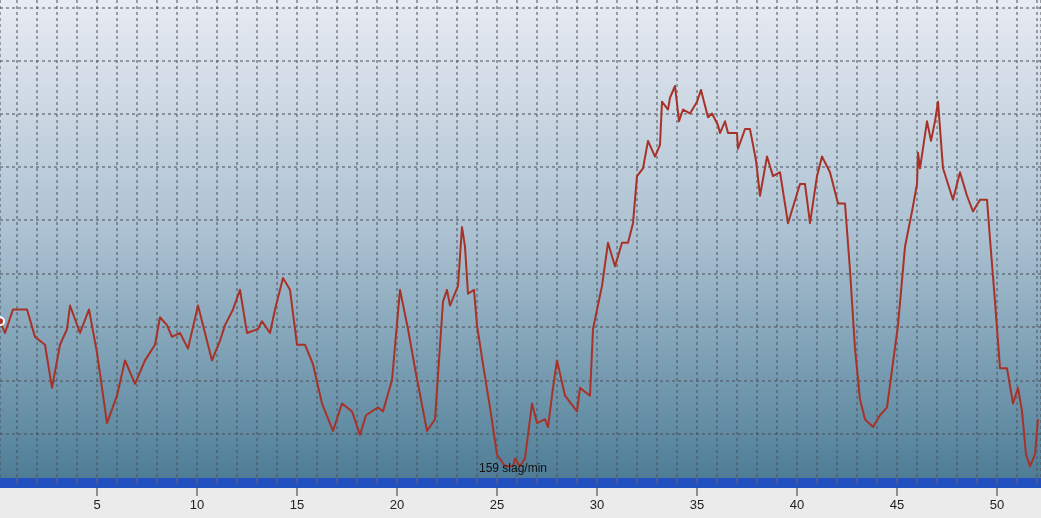  Describe the element at coordinates (697, 504) in the screenshot. I see `x-tick-label: 35` at that location.